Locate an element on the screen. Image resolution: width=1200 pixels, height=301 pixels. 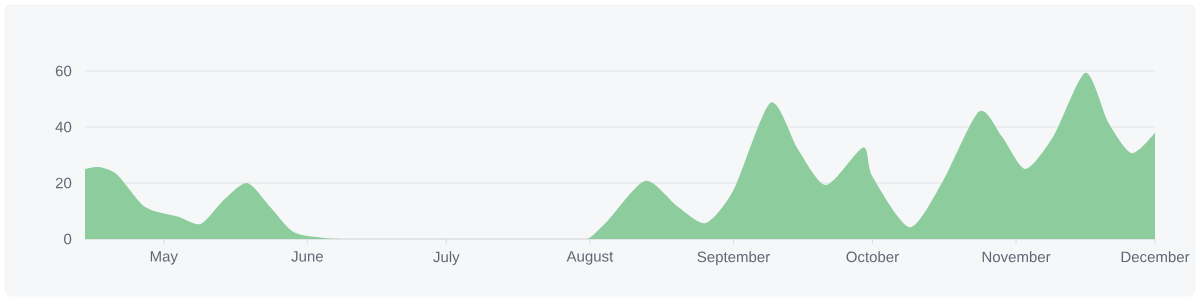
x-tick-label: May is located at coordinates (164, 258).